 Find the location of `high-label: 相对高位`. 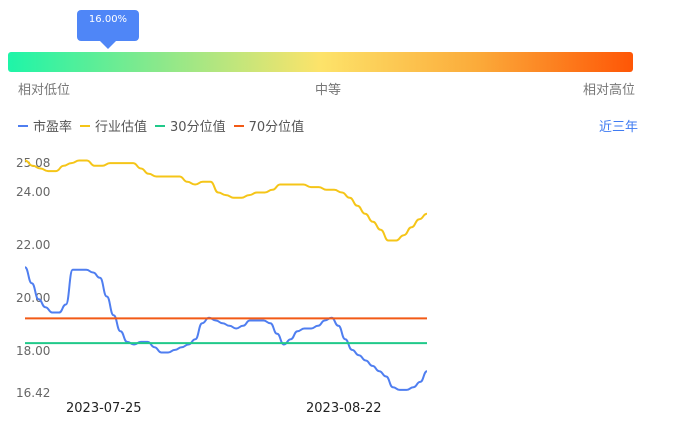

high-label: 相对高位 is located at coordinates (609, 90).